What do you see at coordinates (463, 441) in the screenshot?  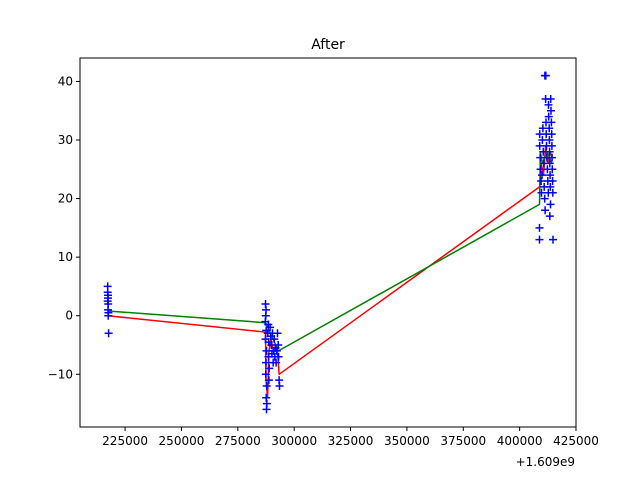 I see `x-tick-label: 375000` at bounding box center [463, 441].